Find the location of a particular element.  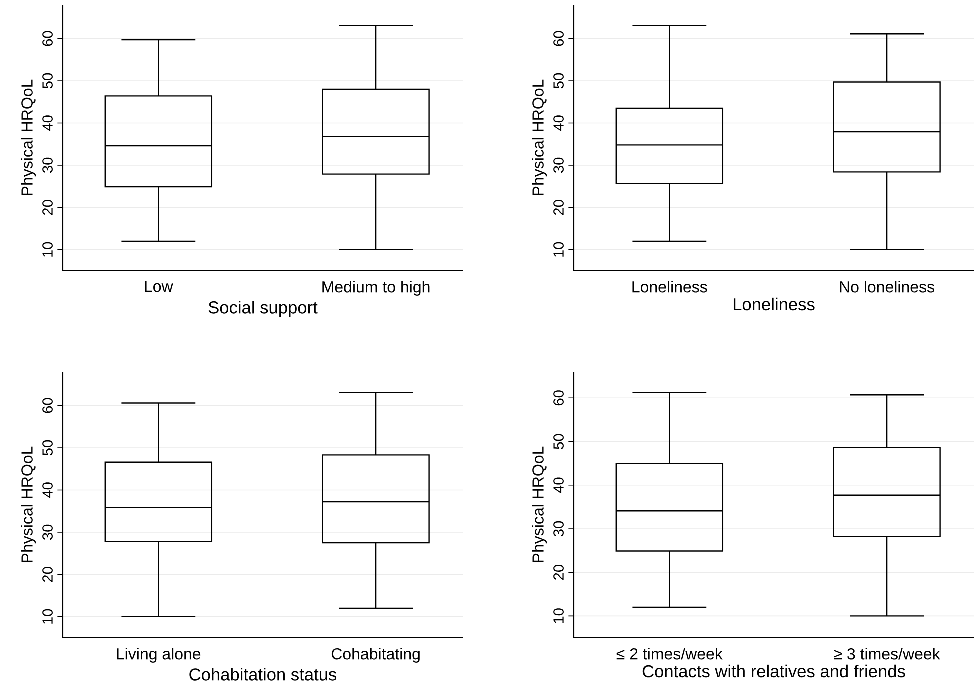

x-tick-label: Living alone is located at coordinates (159, 655).